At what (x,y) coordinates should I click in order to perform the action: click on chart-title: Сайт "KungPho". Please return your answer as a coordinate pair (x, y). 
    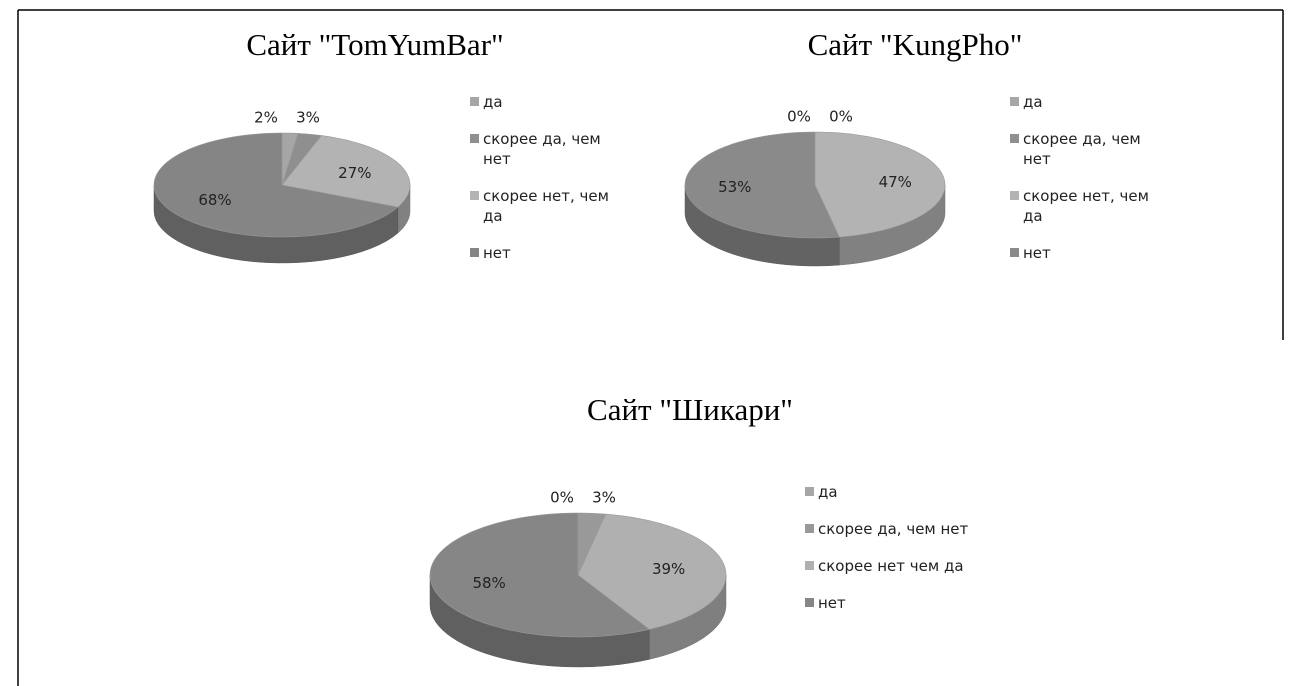
    Looking at the image, I should click on (915, 44).